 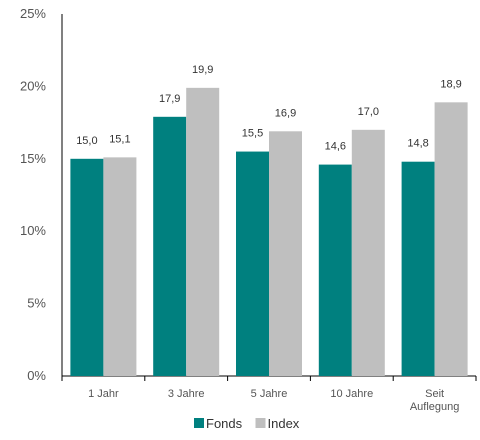 I want to click on data-label: 15,0, so click(x=86, y=141).